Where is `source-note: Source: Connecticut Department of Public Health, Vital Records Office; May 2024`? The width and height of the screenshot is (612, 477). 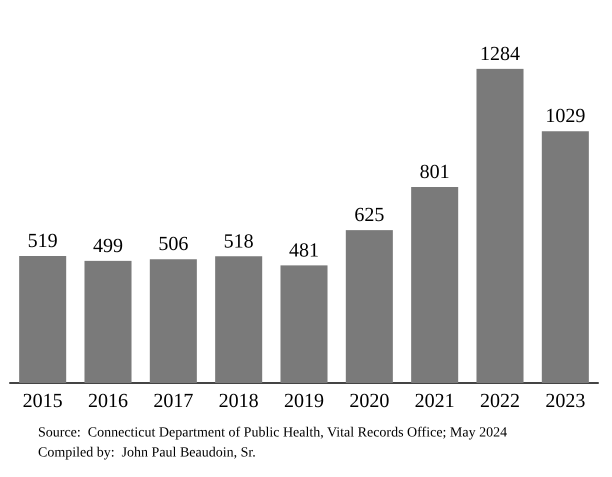
source-note: Source: Connecticut Department of Public Health, Vital Records Office; May 2024 is located at coordinates (273, 433).